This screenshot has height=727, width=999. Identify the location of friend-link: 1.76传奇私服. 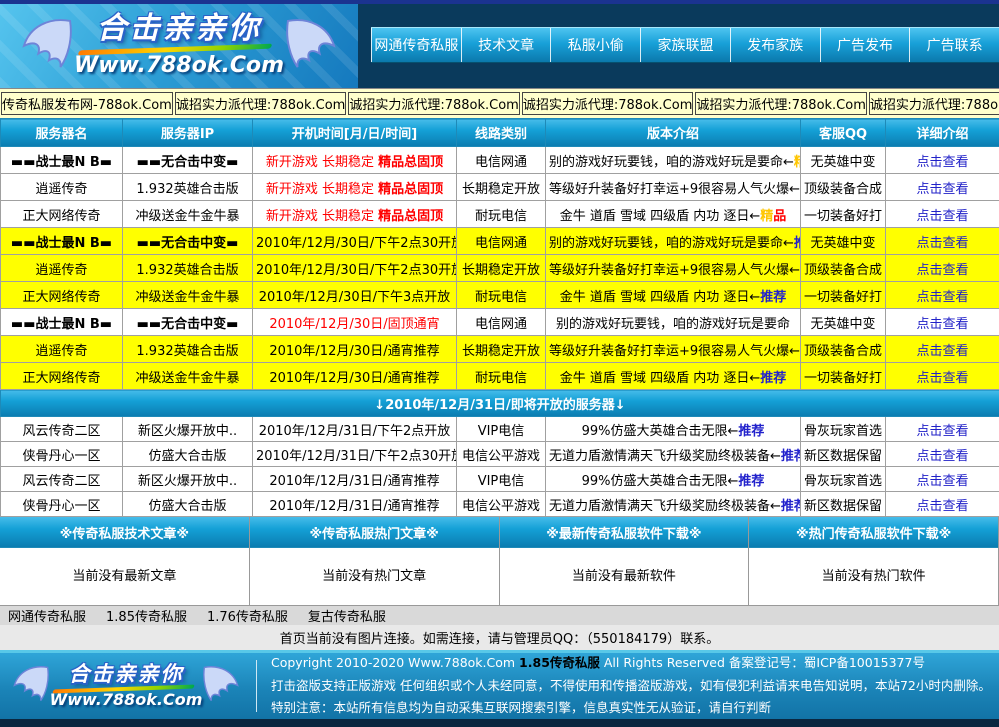
(247, 617).